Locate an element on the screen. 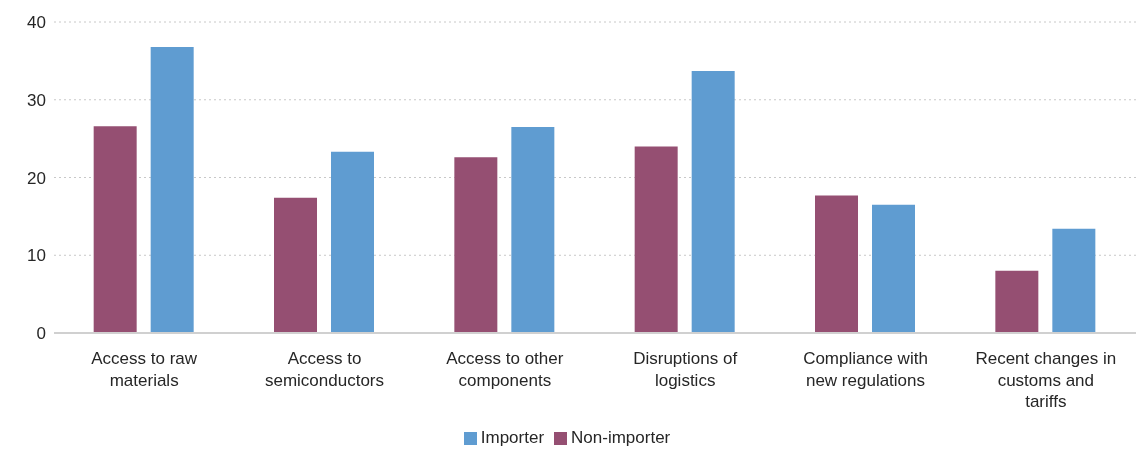 The width and height of the screenshot is (1144, 457). x-tick-label: Access to semiconductors is located at coordinates (324, 369).